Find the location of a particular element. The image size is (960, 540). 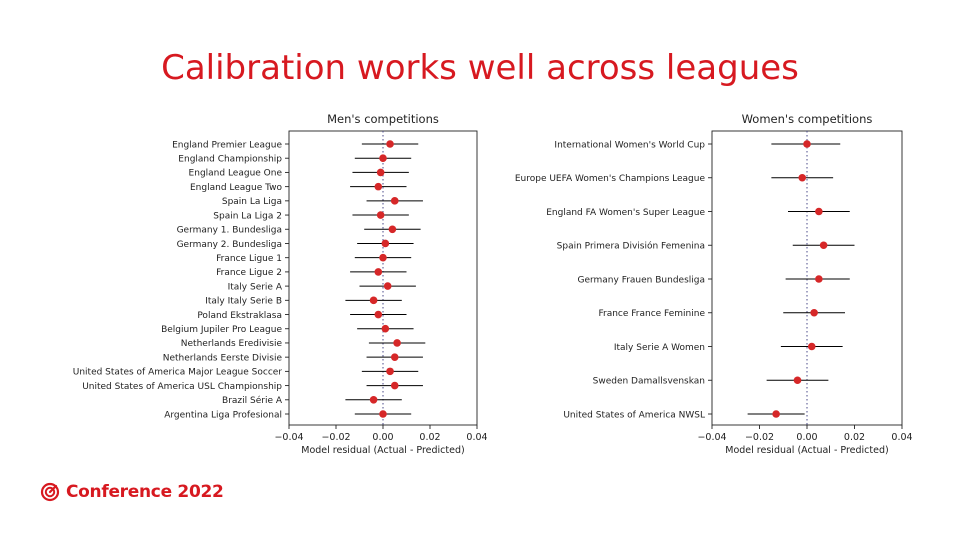

men-ytick-label: Germany 2. Bundesliga is located at coordinates (229, 245).